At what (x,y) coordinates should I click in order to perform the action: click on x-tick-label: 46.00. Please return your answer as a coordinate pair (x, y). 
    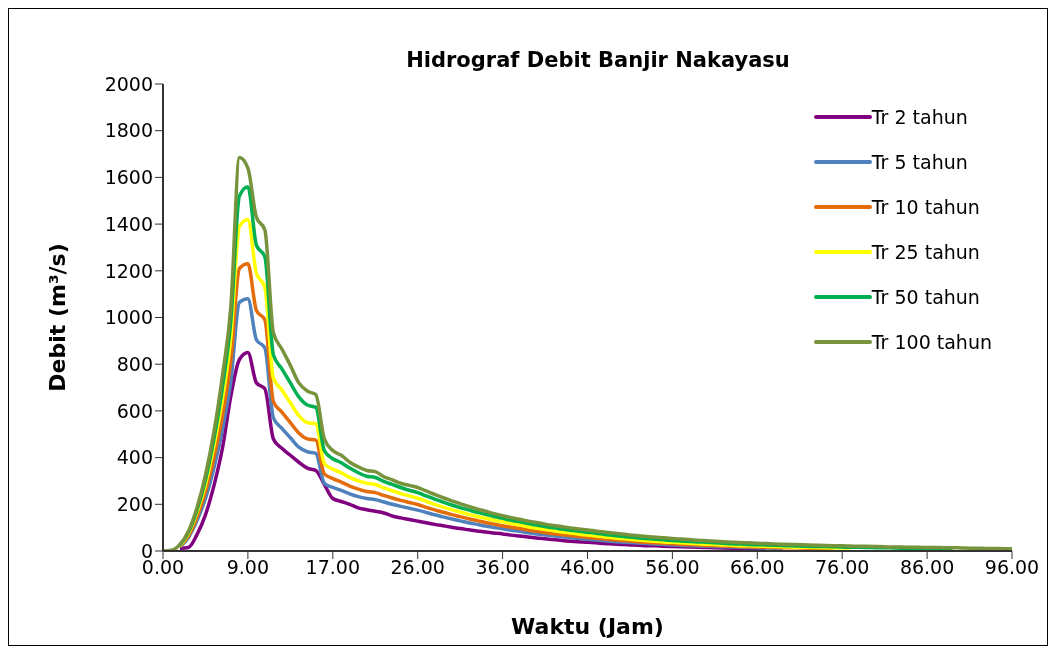
    Looking at the image, I should click on (587, 567).